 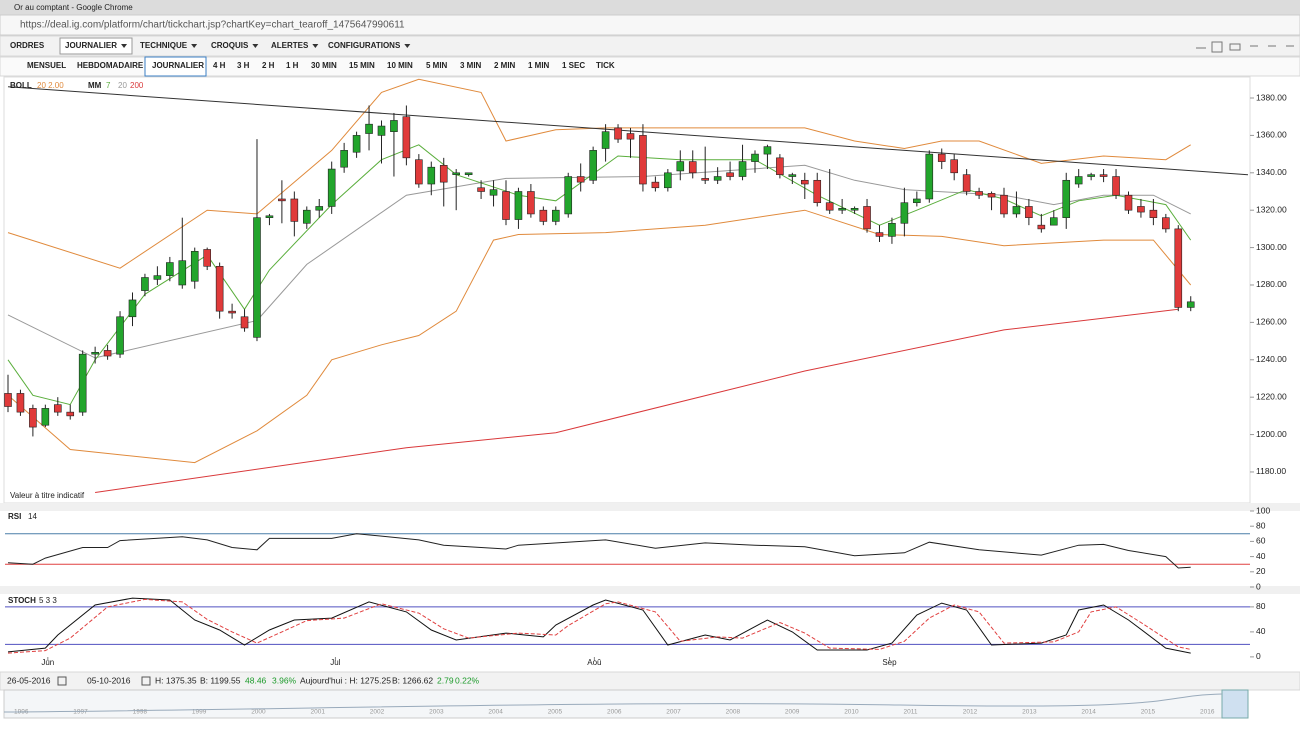 What do you see at coordinates (436, 712) in the screenshot?
I see `navigator-year: 2003` at bounding box center [436, 712].